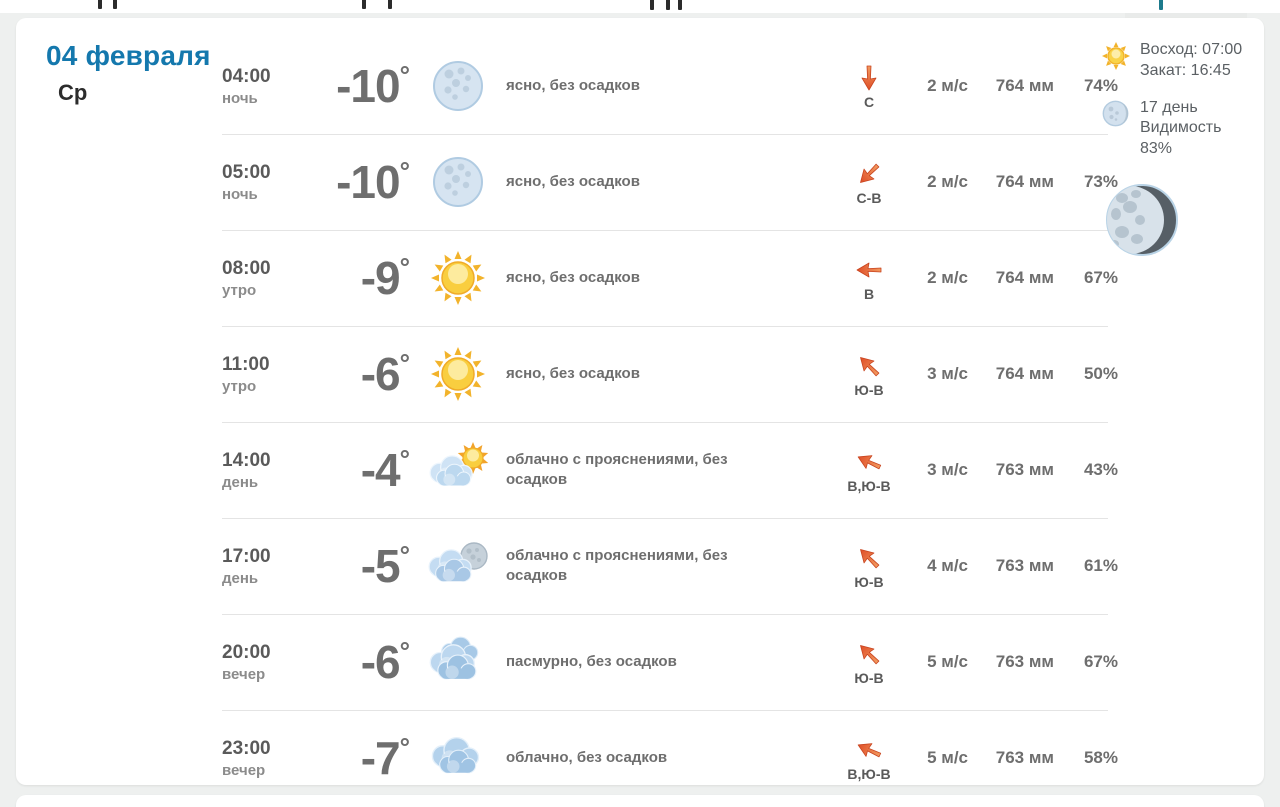  I want to click on wind-direction-label: С-В, so click(869, 197).